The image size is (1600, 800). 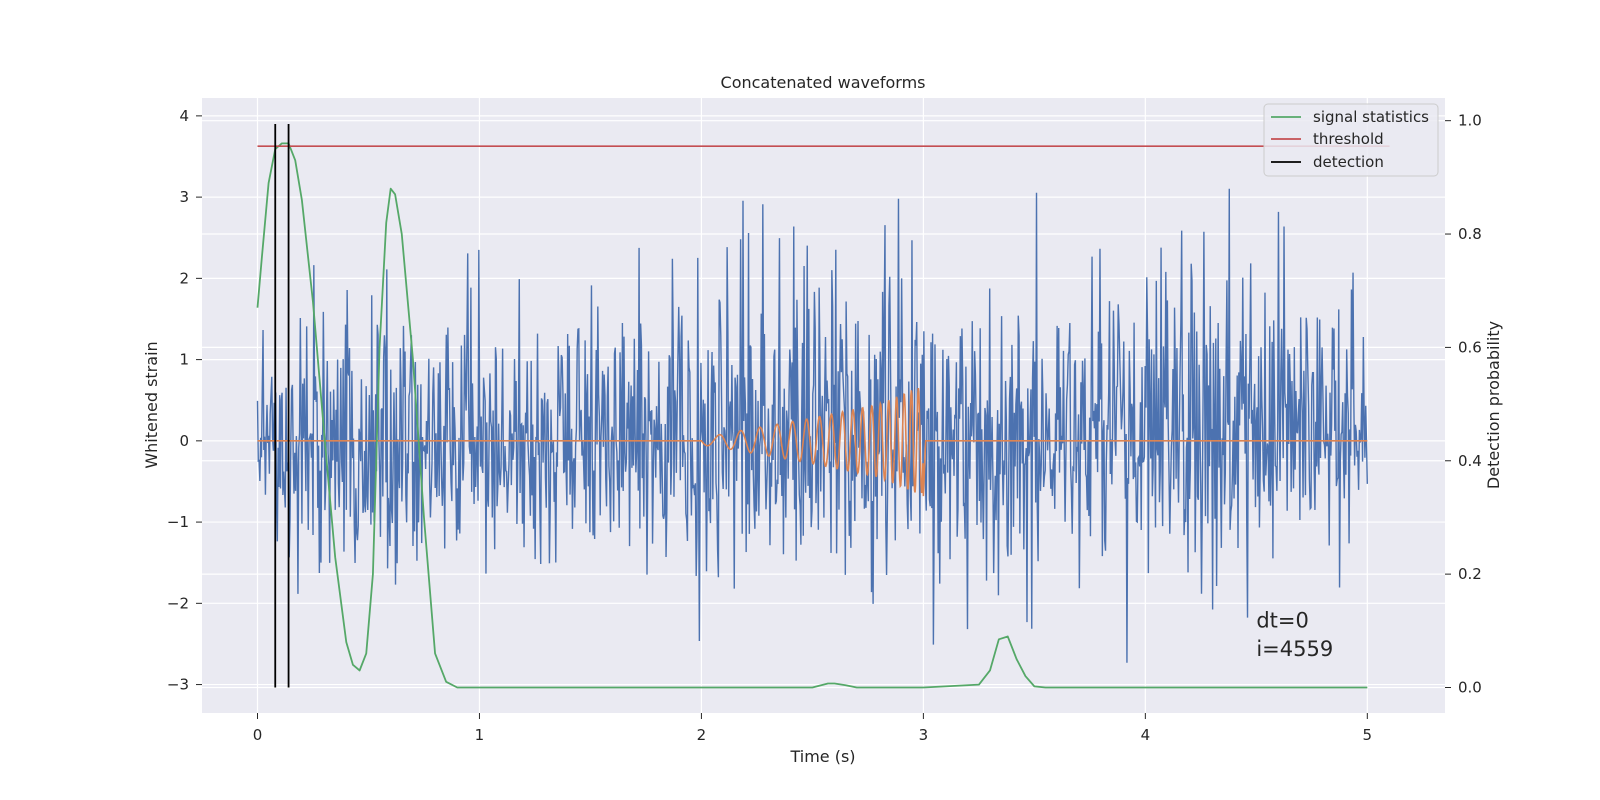 I want to click on series-template-waveform, so click(x=812, y=442).